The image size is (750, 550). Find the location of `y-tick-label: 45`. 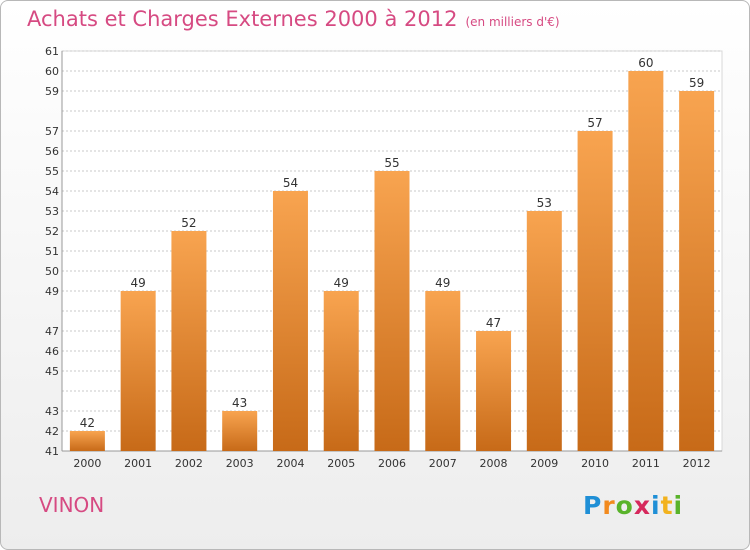

y-tick-label: 45 is located at coordinates (52, 371).